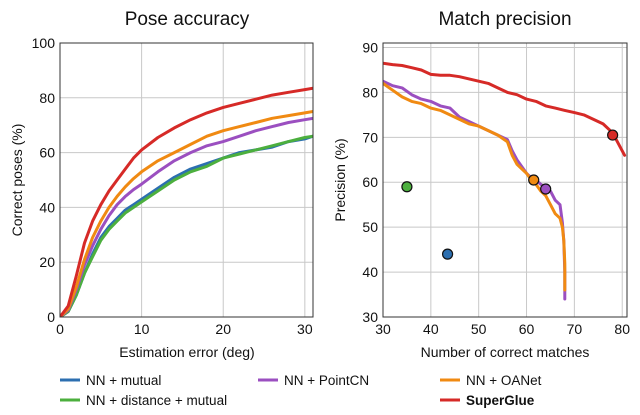 The width and height of the screenshot is (640, 415). Describe the element at coordinates (447, 254) in the screenshot. I see `precision-point-nn-mutual` at that location.